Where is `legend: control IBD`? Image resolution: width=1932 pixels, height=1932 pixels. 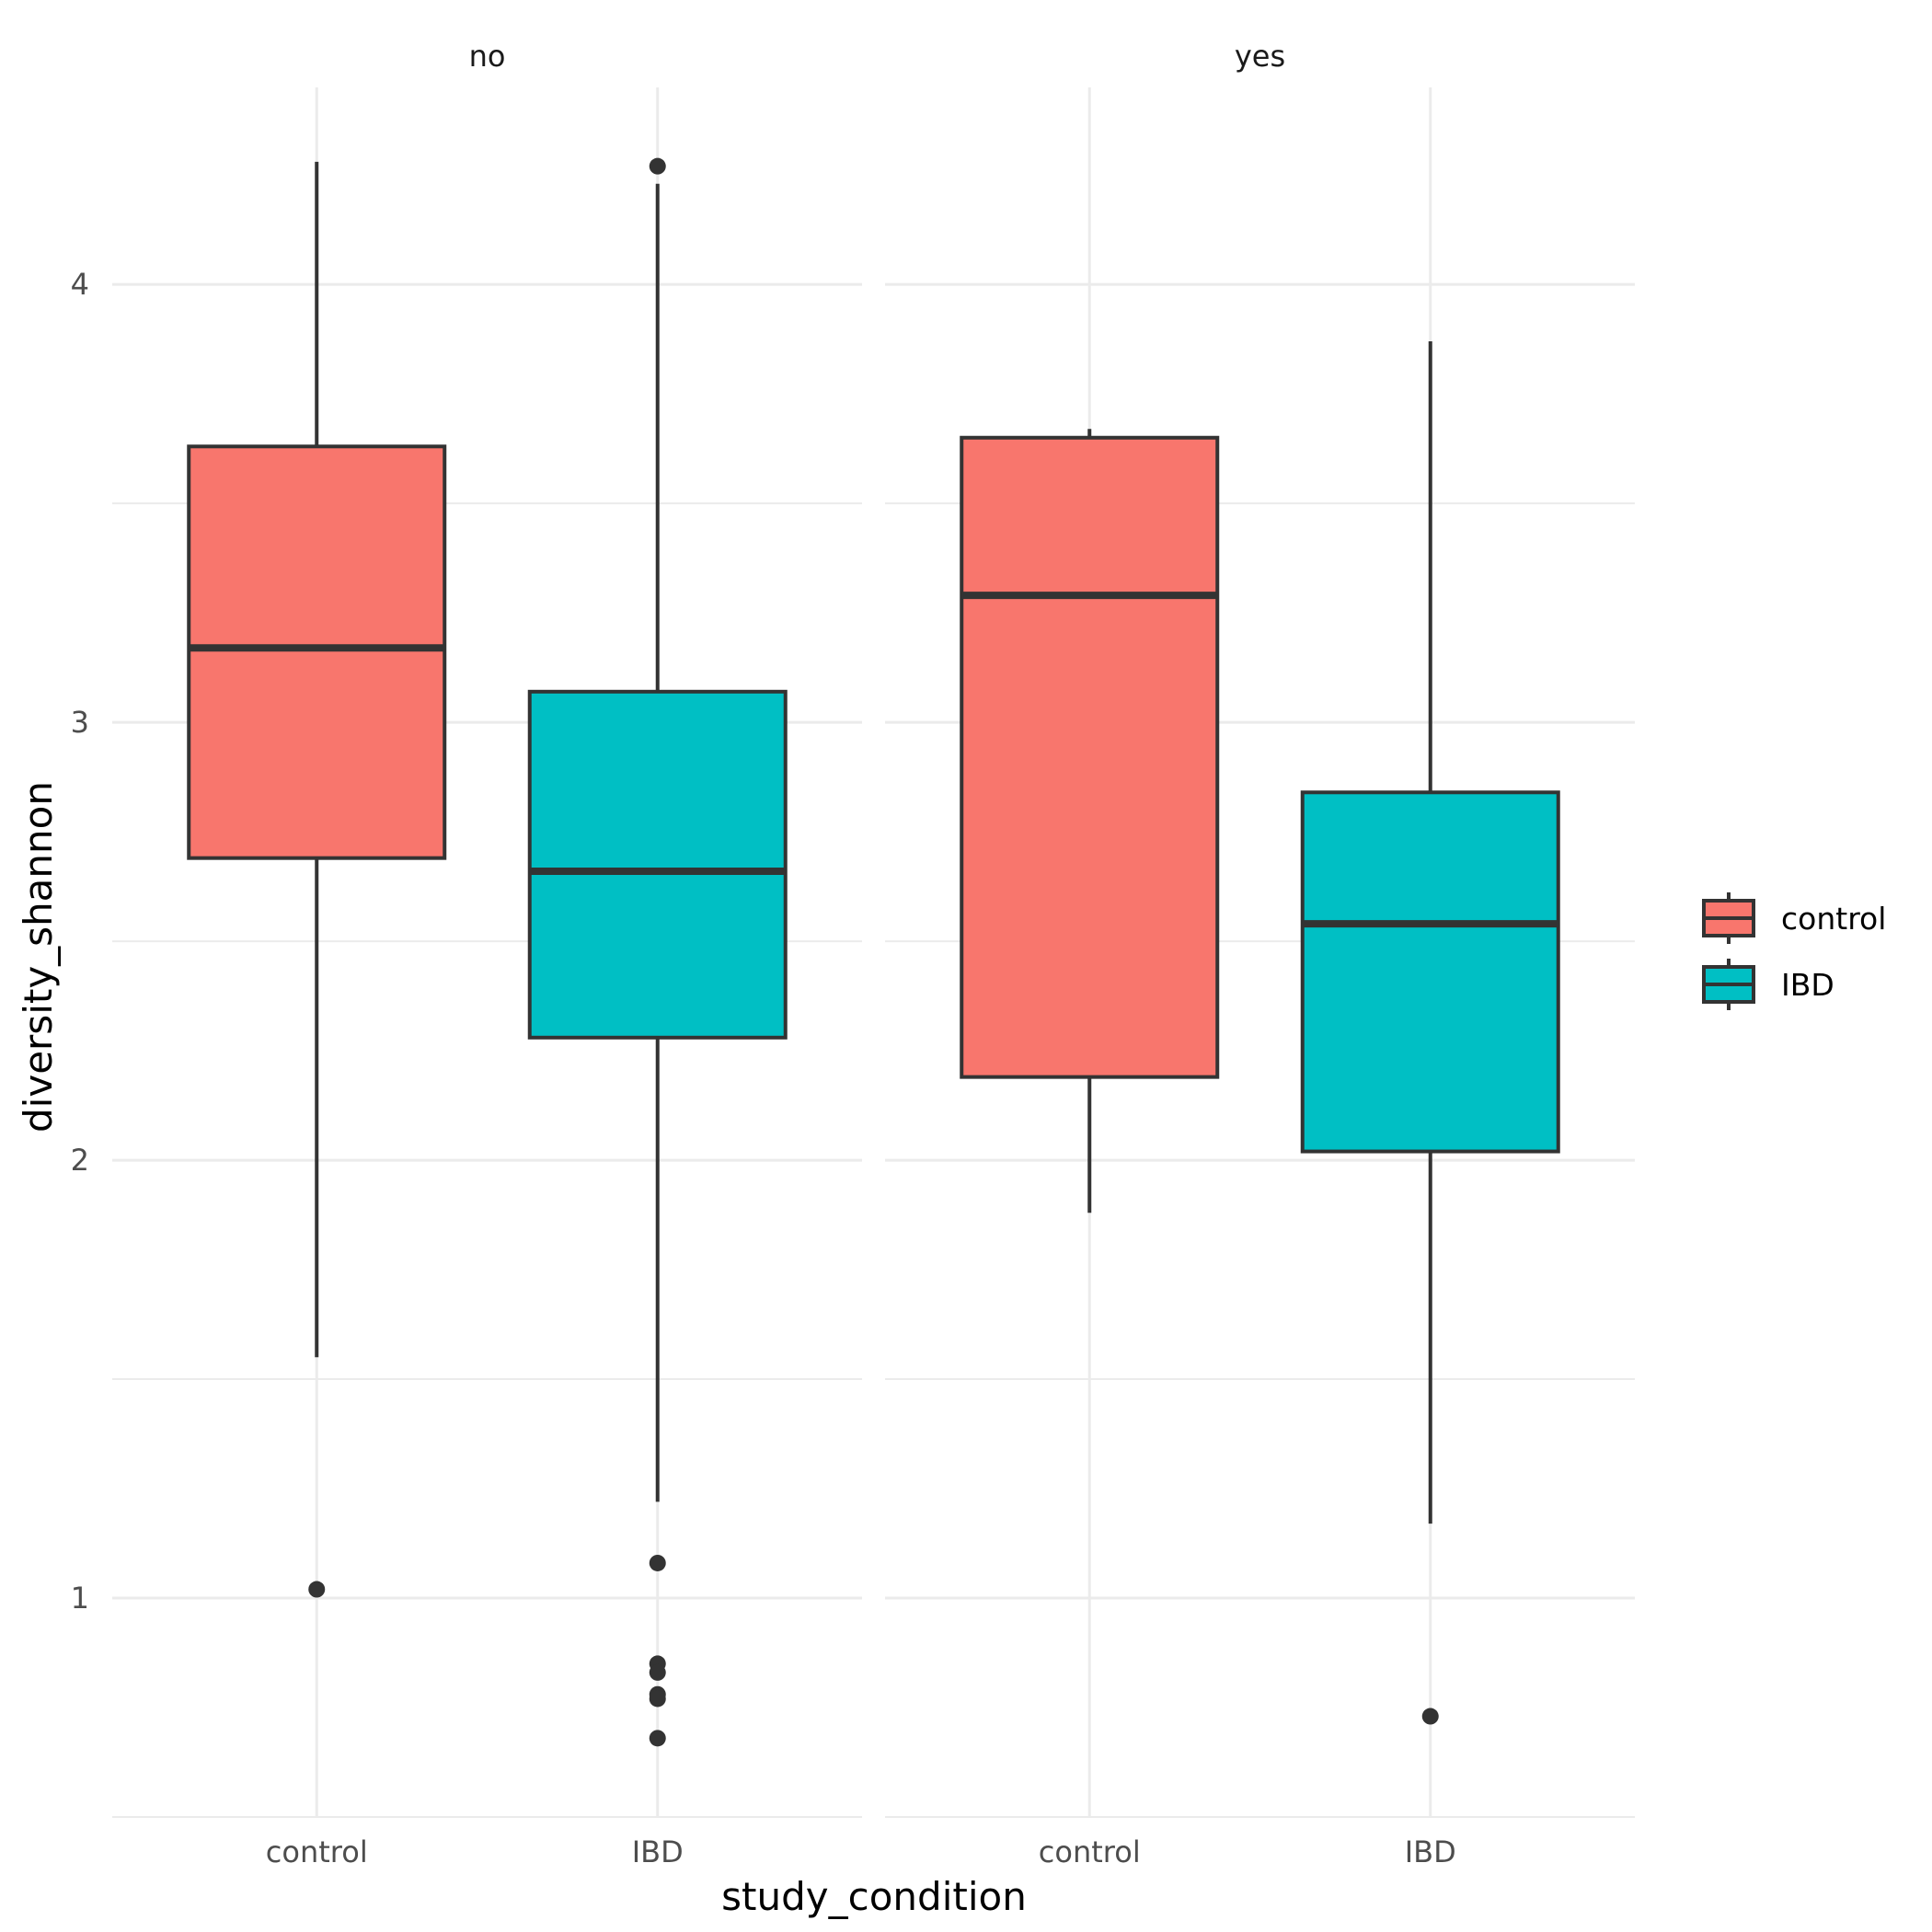
legend: control IBD is located at coordinates (1794, 951).